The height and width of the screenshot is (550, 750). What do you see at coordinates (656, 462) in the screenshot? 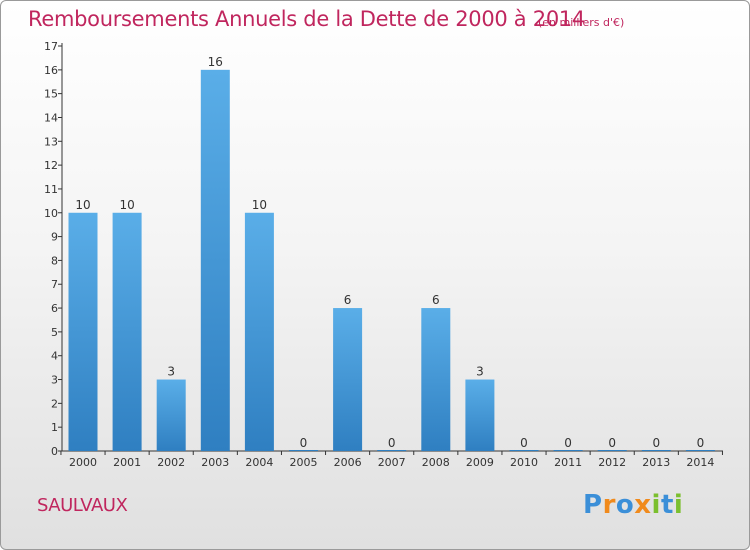
I see `x-tick-label: 2013` at bounding box center [656, 462].